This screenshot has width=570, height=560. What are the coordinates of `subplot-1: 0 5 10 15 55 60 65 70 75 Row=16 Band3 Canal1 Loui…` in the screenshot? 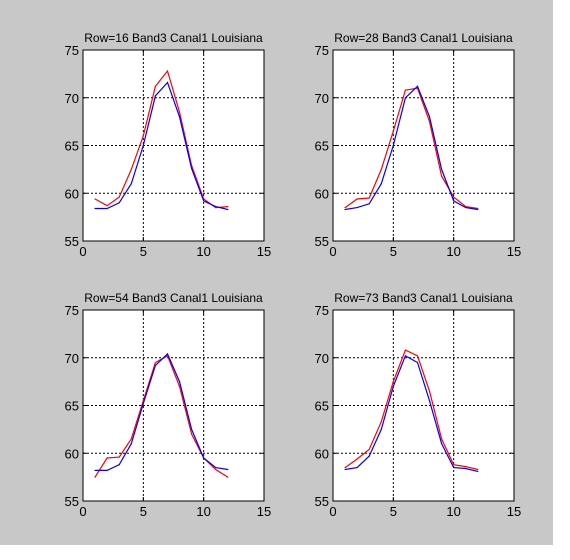 It's located at (168, 145).